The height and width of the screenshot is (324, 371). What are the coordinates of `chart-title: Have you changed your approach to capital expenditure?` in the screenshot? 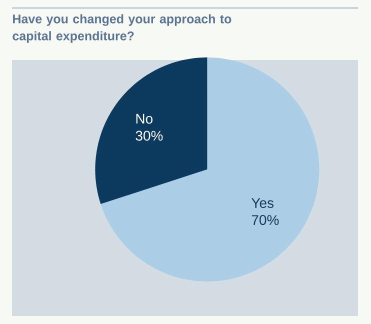 It's located at (122, 28).